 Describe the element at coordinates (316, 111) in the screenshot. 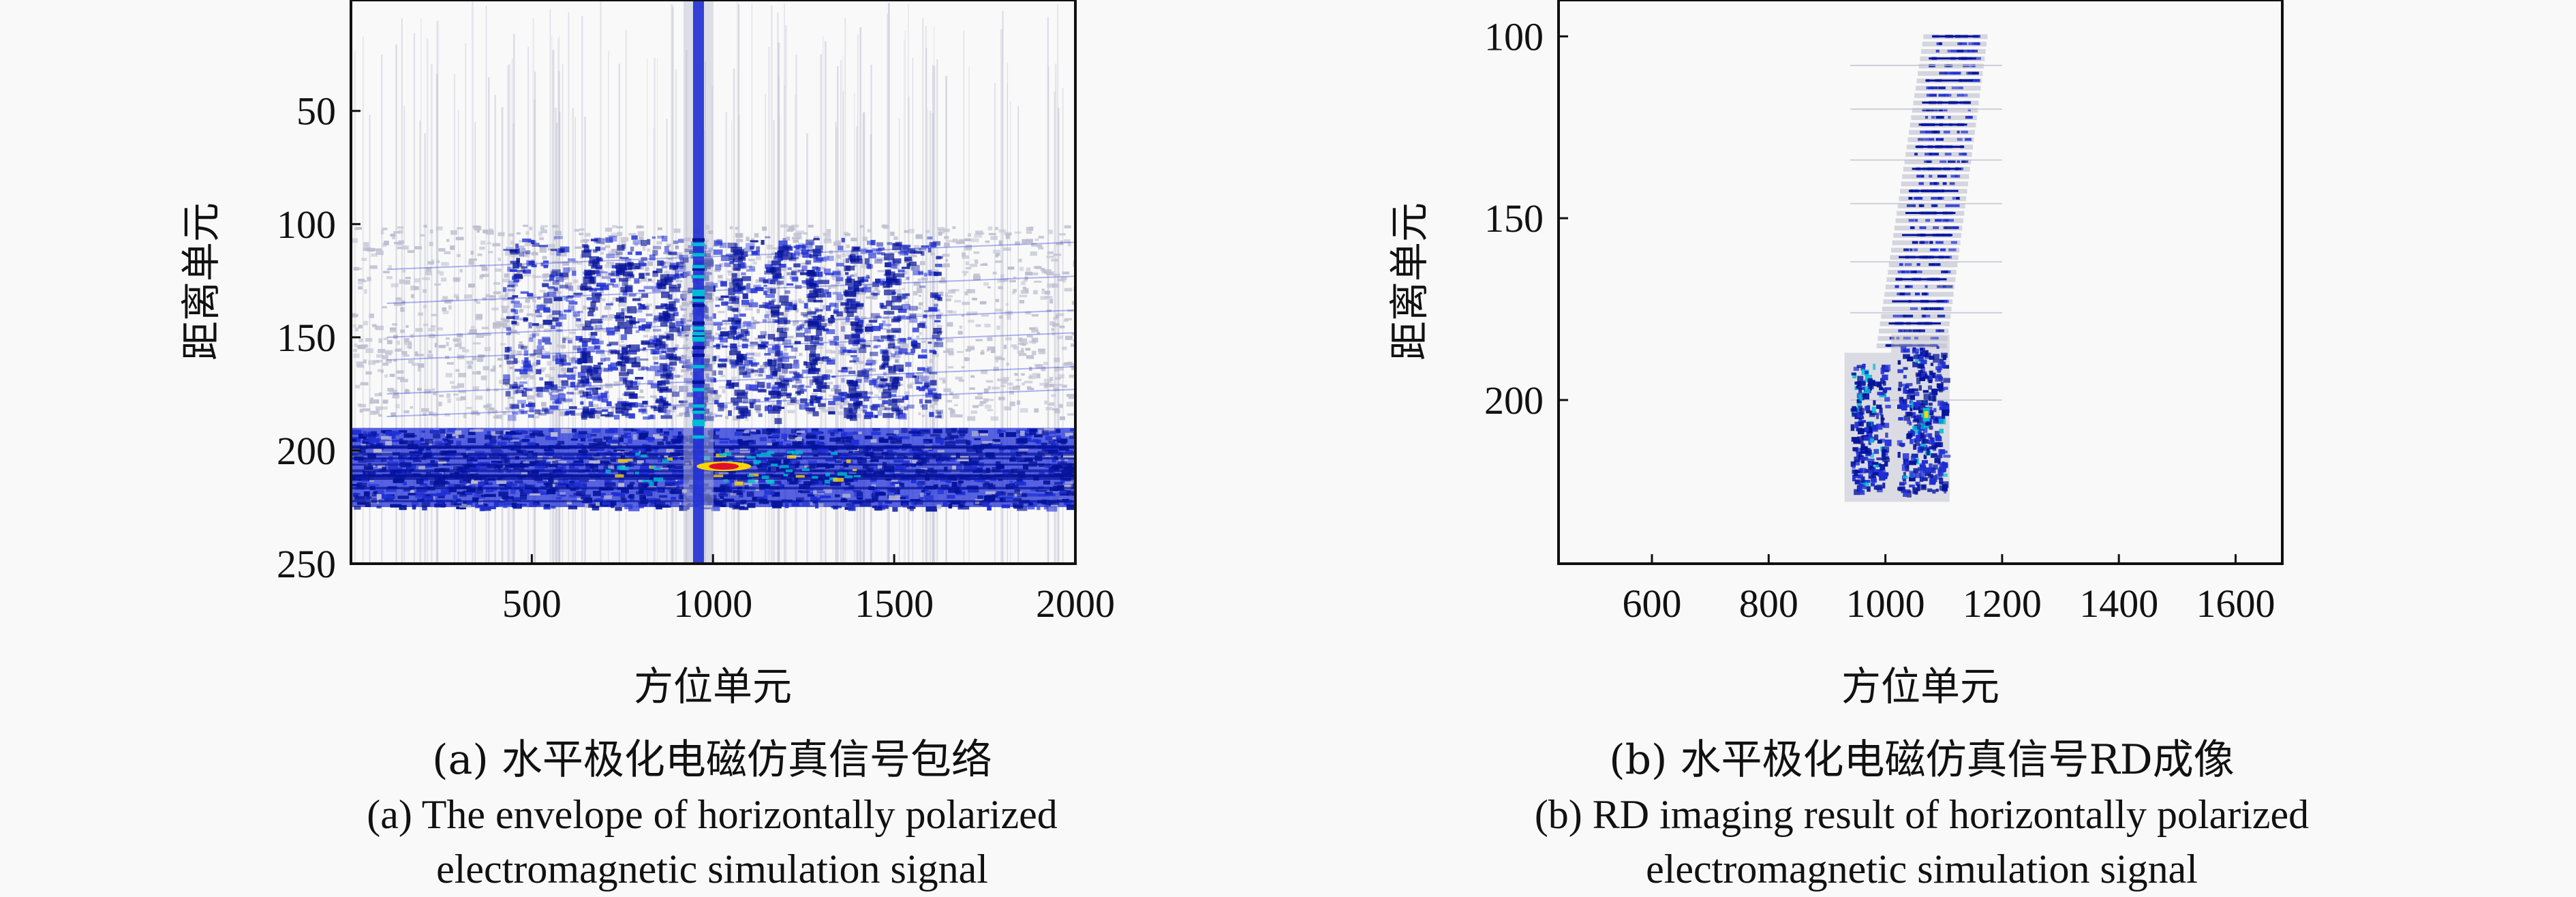

I see `panel-a-y-tick-label-50: 50` at that location.